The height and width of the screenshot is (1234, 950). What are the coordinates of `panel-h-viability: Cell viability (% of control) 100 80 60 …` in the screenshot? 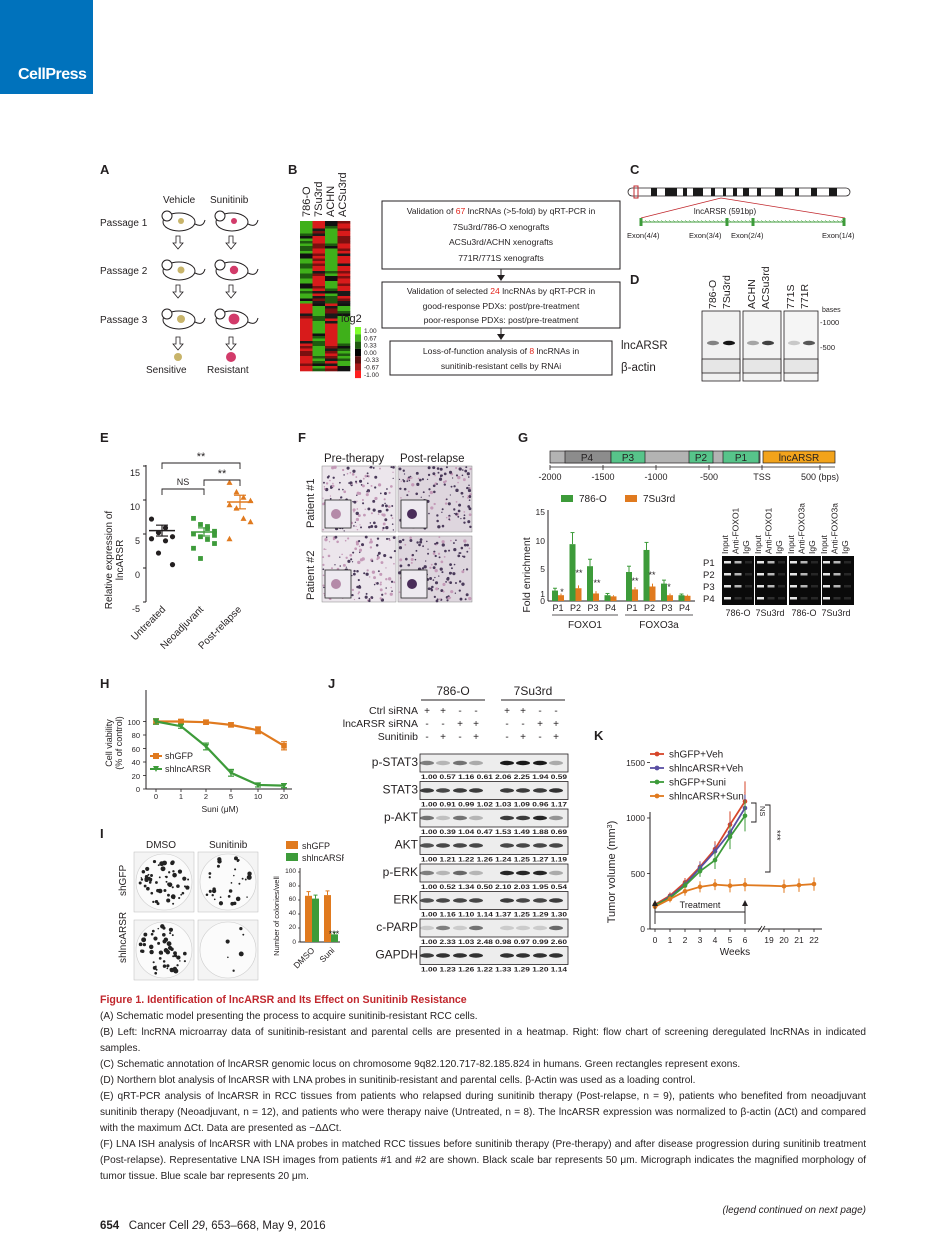 It's located at (198, 752).